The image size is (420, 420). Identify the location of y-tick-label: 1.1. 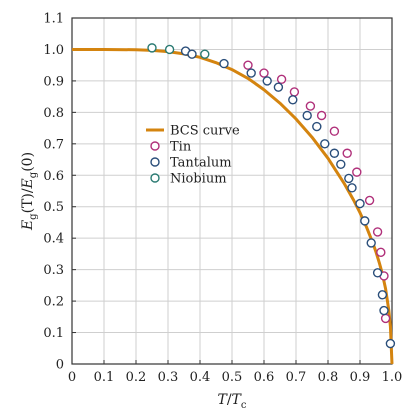
(53, 19).